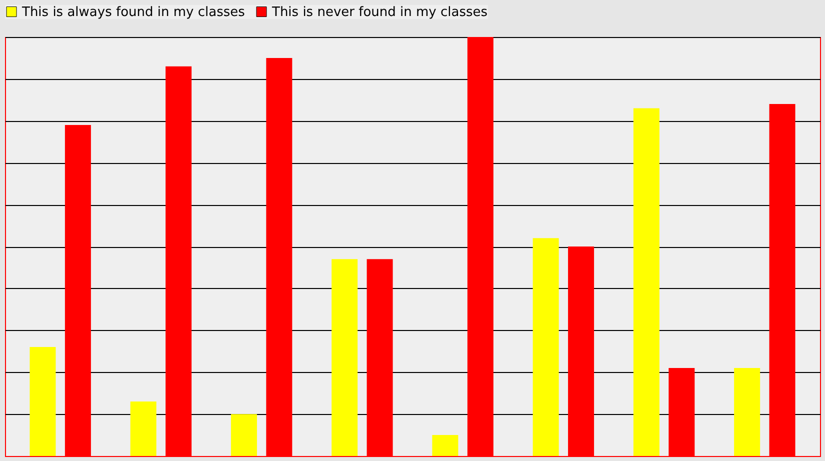 This screenshot has width=825, height=461. I want to click on legend-label: This is always found in my classes, so click(133, 12).